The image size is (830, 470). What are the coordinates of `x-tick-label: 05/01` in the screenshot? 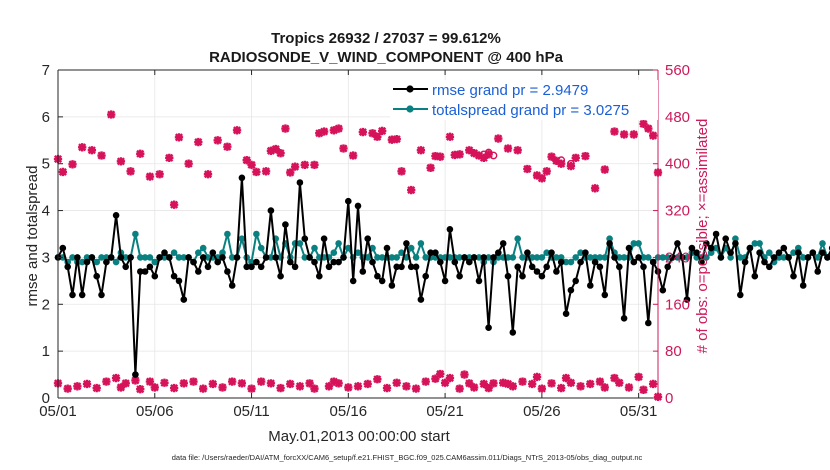 It's located at (58, 411).